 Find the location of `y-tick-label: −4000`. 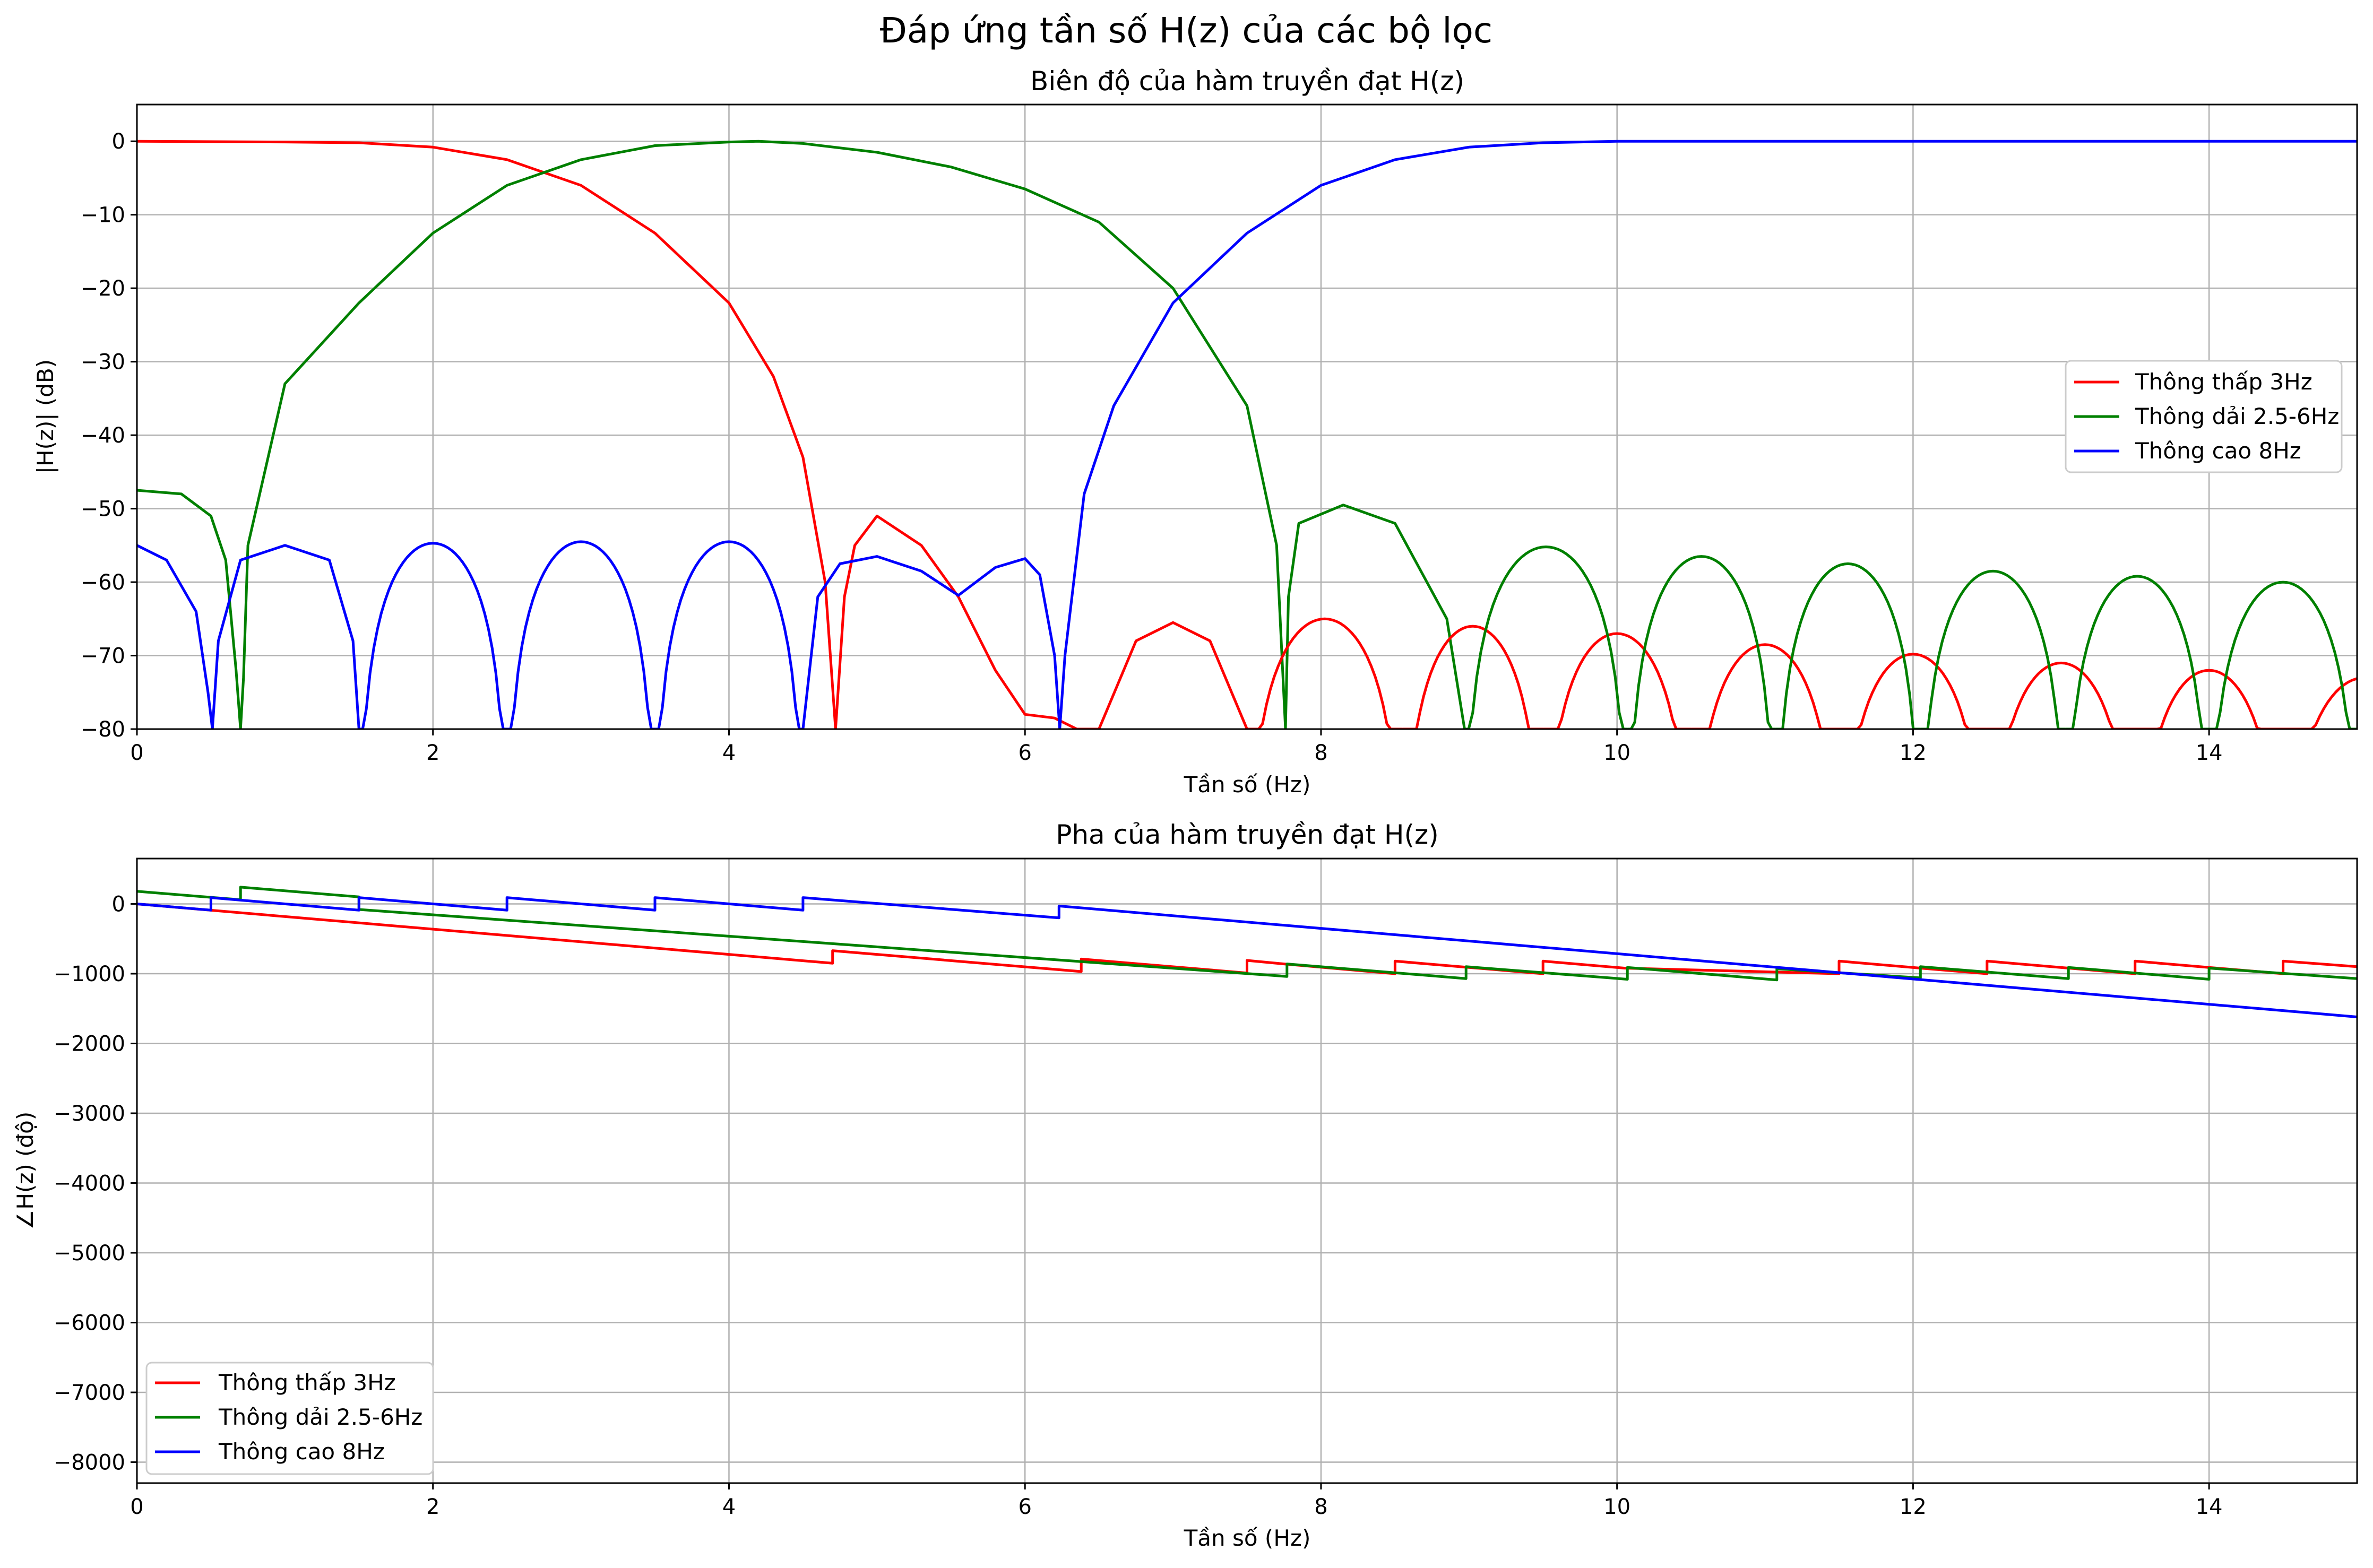

y-tick-label: −4000 is located at coordinates (89, 1184).